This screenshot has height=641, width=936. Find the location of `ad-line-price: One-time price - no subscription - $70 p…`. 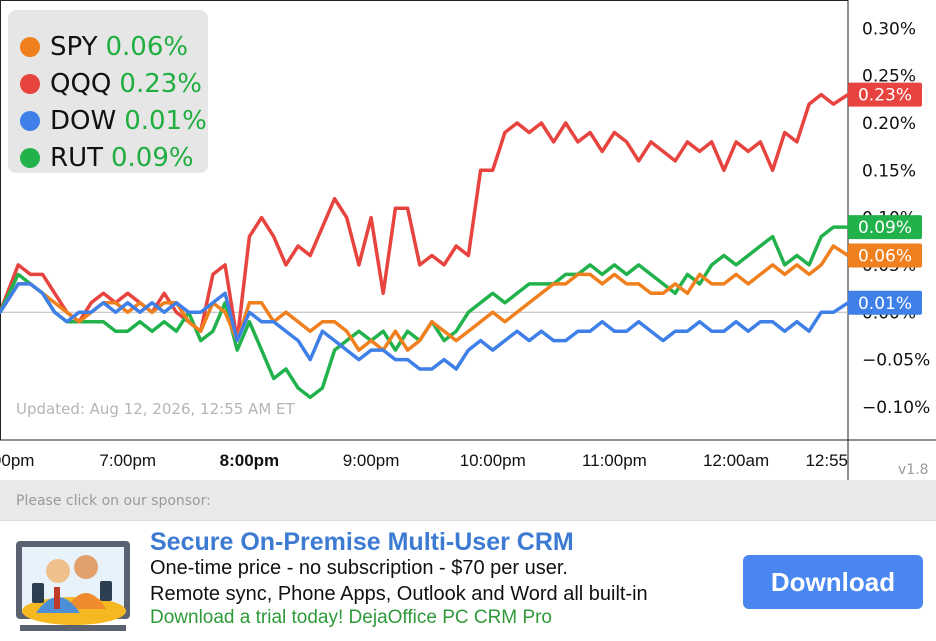

ad-line-price: One-time price - no subscription - $70 p… is located at coordinates (359, 568).